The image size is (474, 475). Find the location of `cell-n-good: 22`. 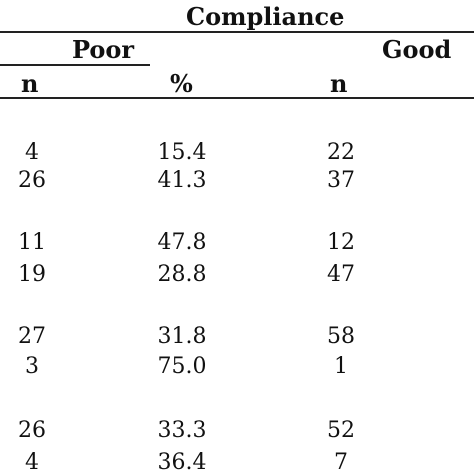

cell-n-good: 22 is located at coordinates (341, 152).